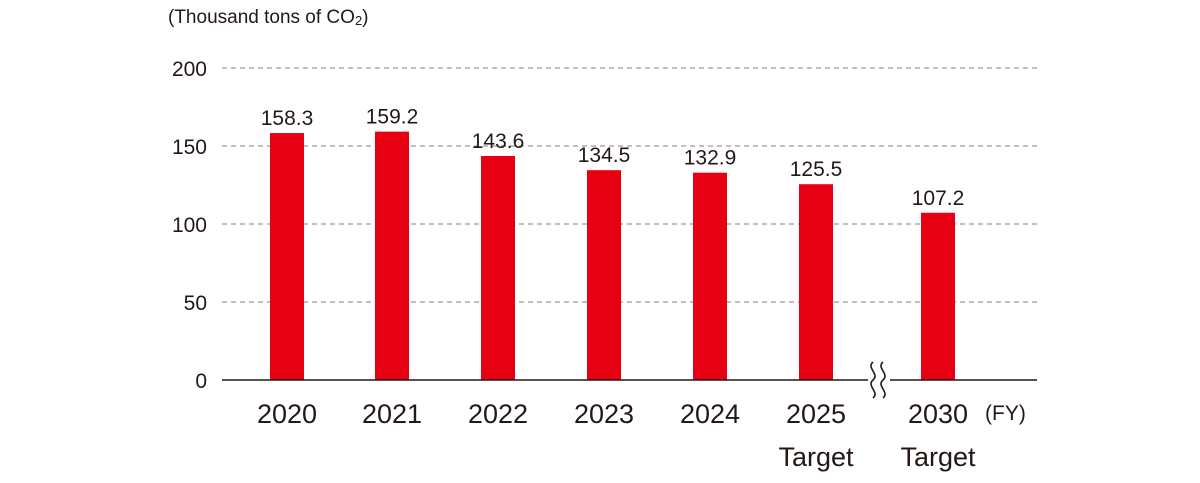 The height and width of the screenshot is (483, 1200). What do you see at coordinates (498, 414) in the screenshot?
I see `x-tick-label: 2022` at bounding box center [498, 414].